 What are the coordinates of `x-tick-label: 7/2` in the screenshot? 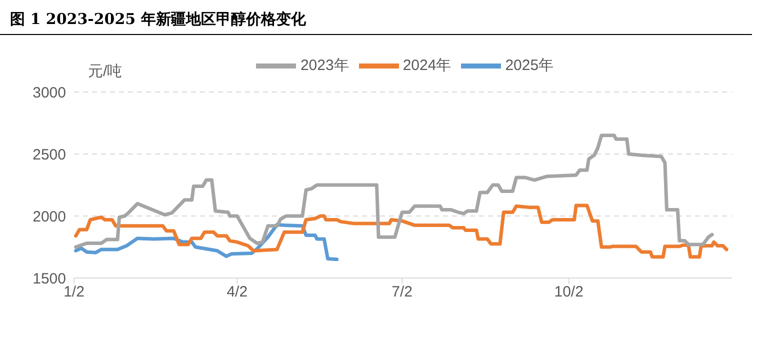 It's located at (402, 292).